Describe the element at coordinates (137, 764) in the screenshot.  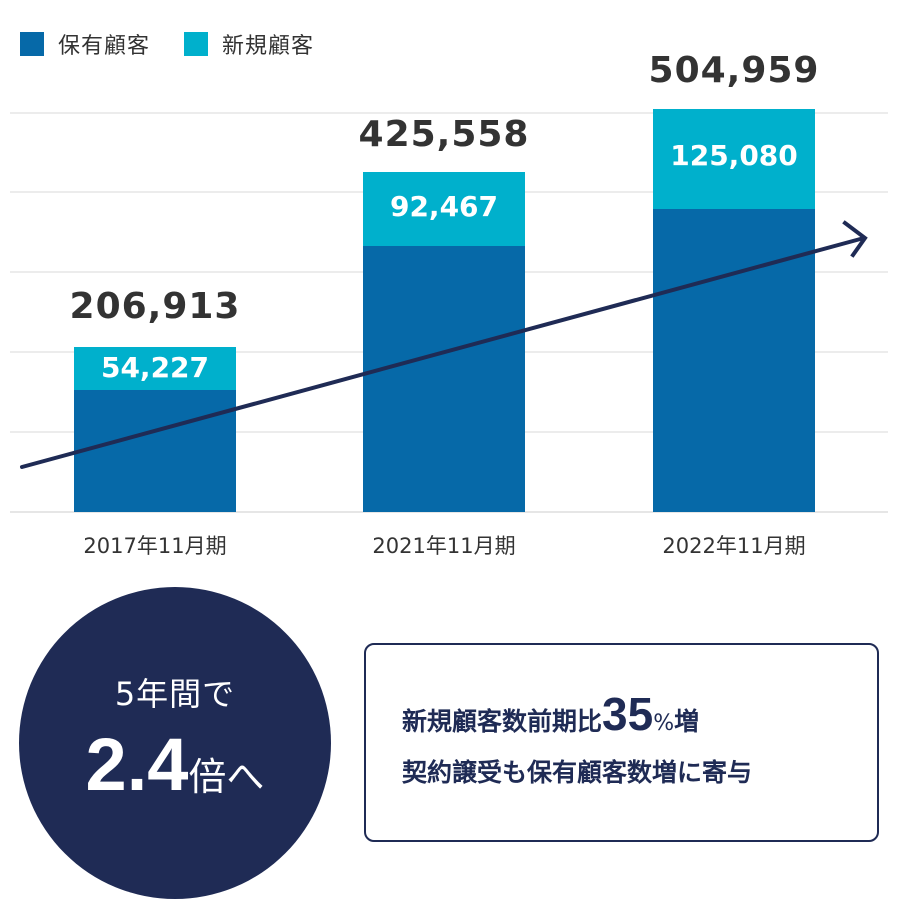
I see `highlight-multiplier-number: 2.4` at that location.